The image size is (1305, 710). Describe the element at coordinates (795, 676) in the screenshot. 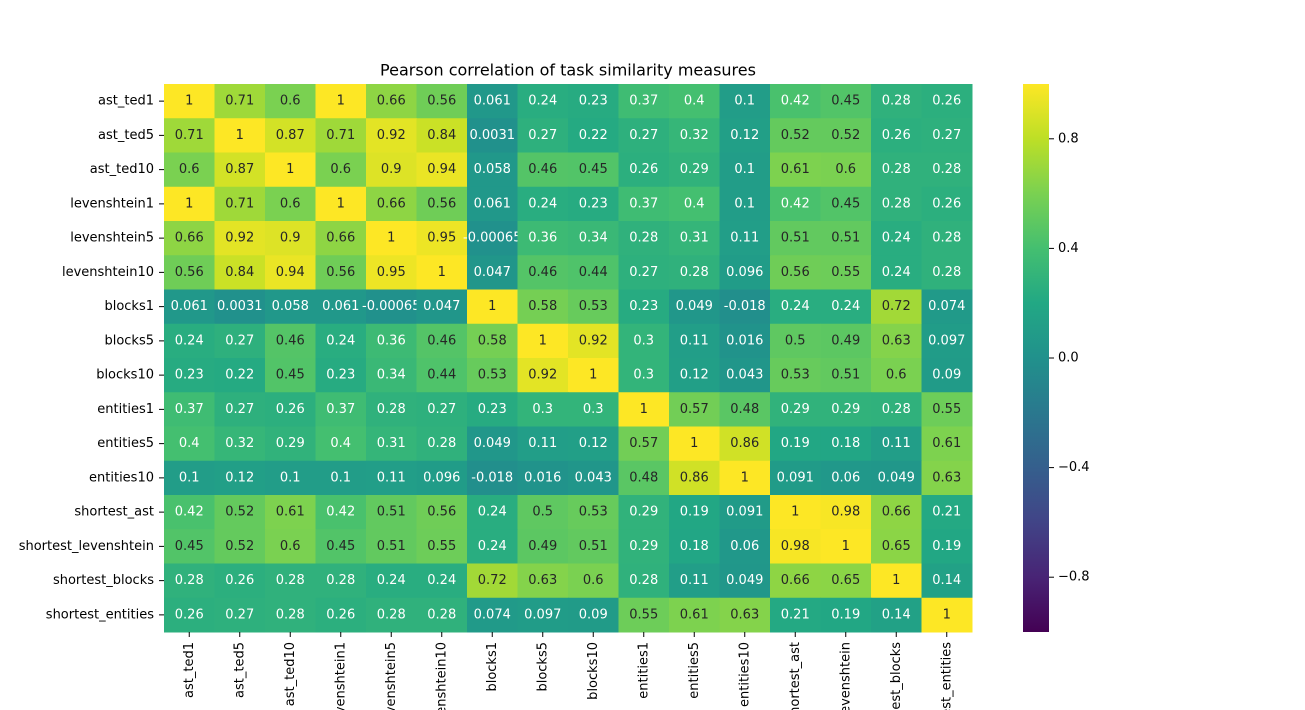

I see `x-tick-label: shortest_ast` at that location.